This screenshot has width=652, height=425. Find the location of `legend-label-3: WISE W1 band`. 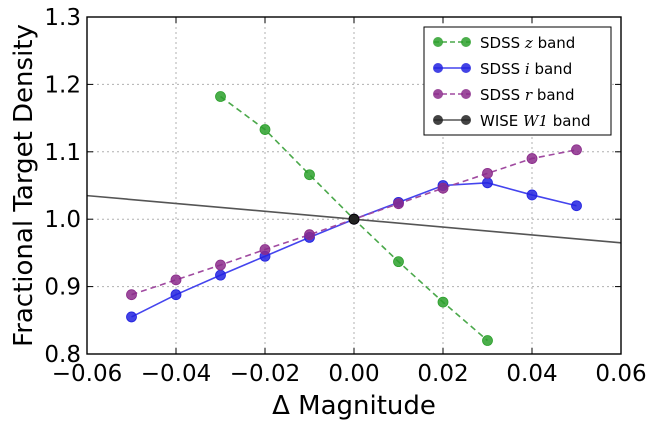

legend-label-3: WISE W1 band is located at coordinates (535, 121).